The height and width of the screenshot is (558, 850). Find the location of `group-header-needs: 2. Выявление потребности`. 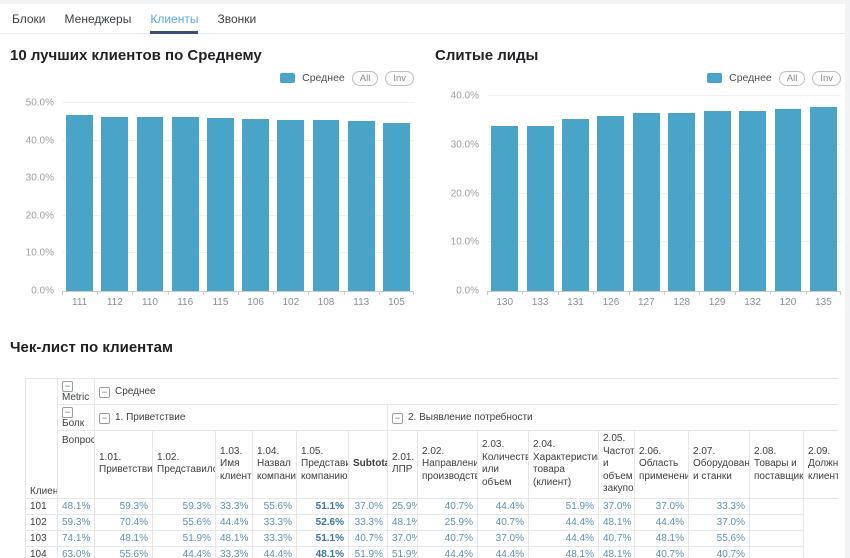

group-header-needs: 2. Выявление потребности is located at coordinates (612, 417).